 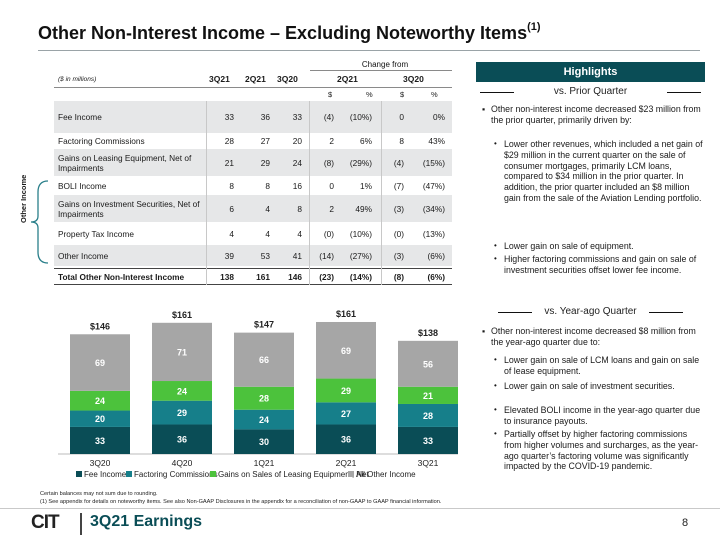 I want to click on prior-quarter-heading: vs. Prior Quarter, so click(x=590, y=93).